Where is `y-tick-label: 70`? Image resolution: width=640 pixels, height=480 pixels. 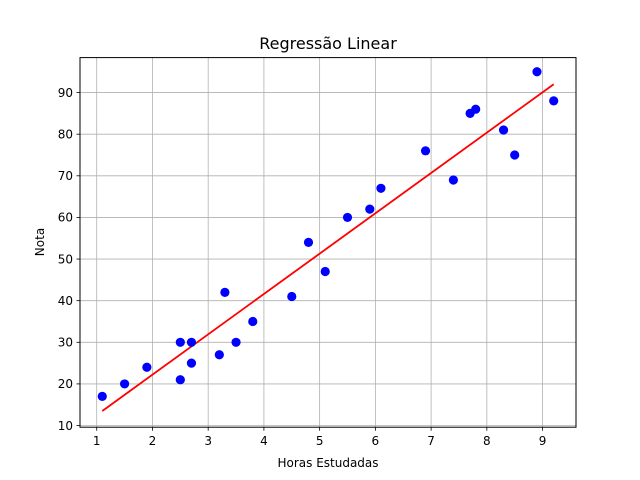
y-tick-label: 70 is located at coordinates (65, 176).